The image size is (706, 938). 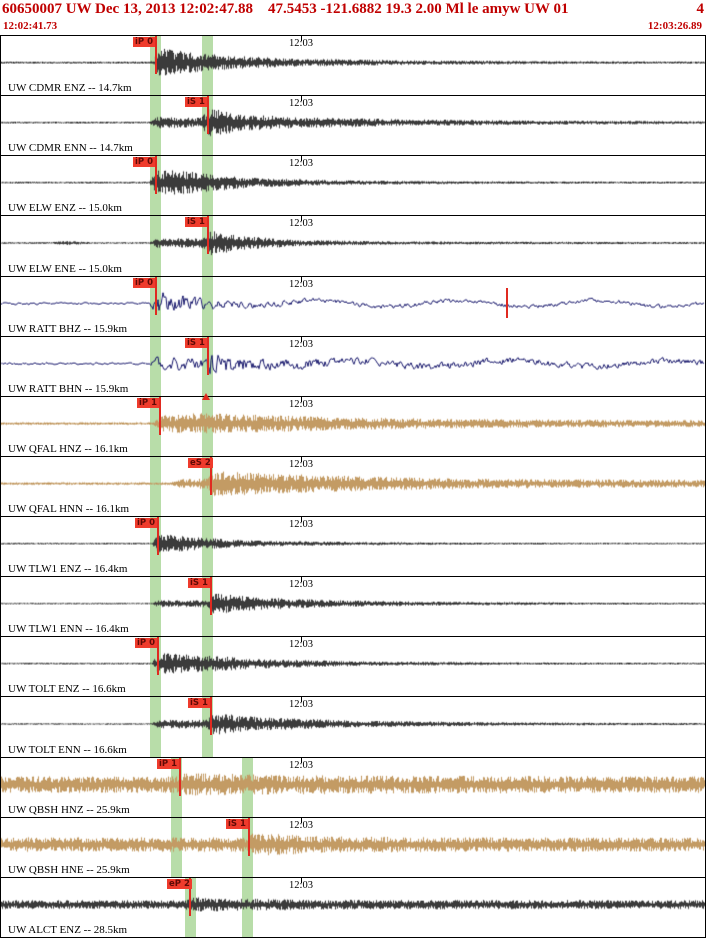 I want to click on trace-row-4: 12:03 UW ELW ENE -- 15.0km iS 1, so click(x=353, y=245).